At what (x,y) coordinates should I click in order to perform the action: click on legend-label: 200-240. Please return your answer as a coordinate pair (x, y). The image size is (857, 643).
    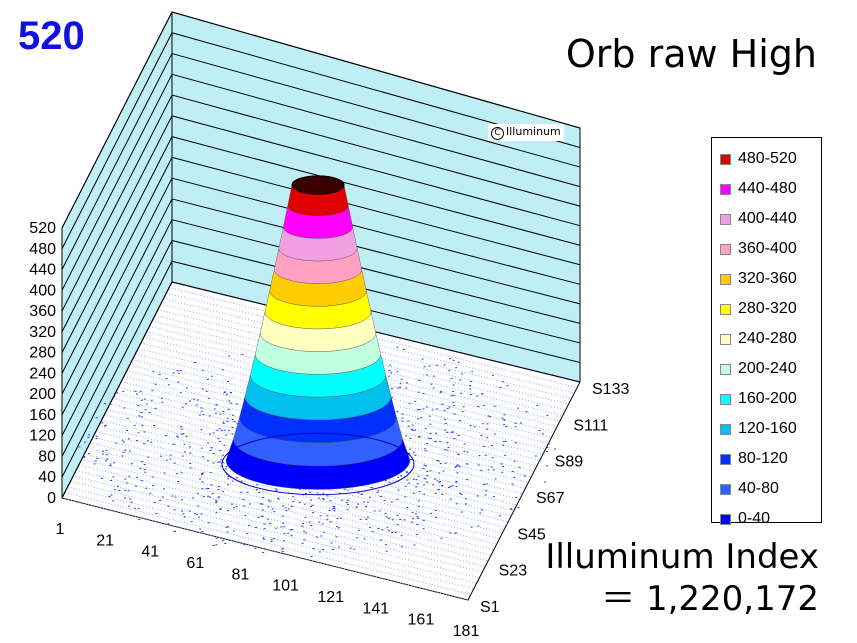
    Looking at the image, I should click on (767, 369).